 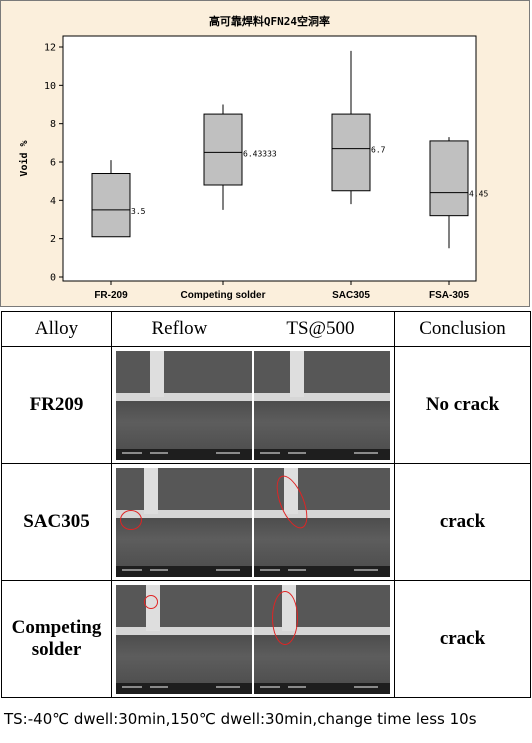 What do you see at coordinates (351, 295) in the screenshot?
I see `x-category-label: SAC305` at bounding box center [351, 295].